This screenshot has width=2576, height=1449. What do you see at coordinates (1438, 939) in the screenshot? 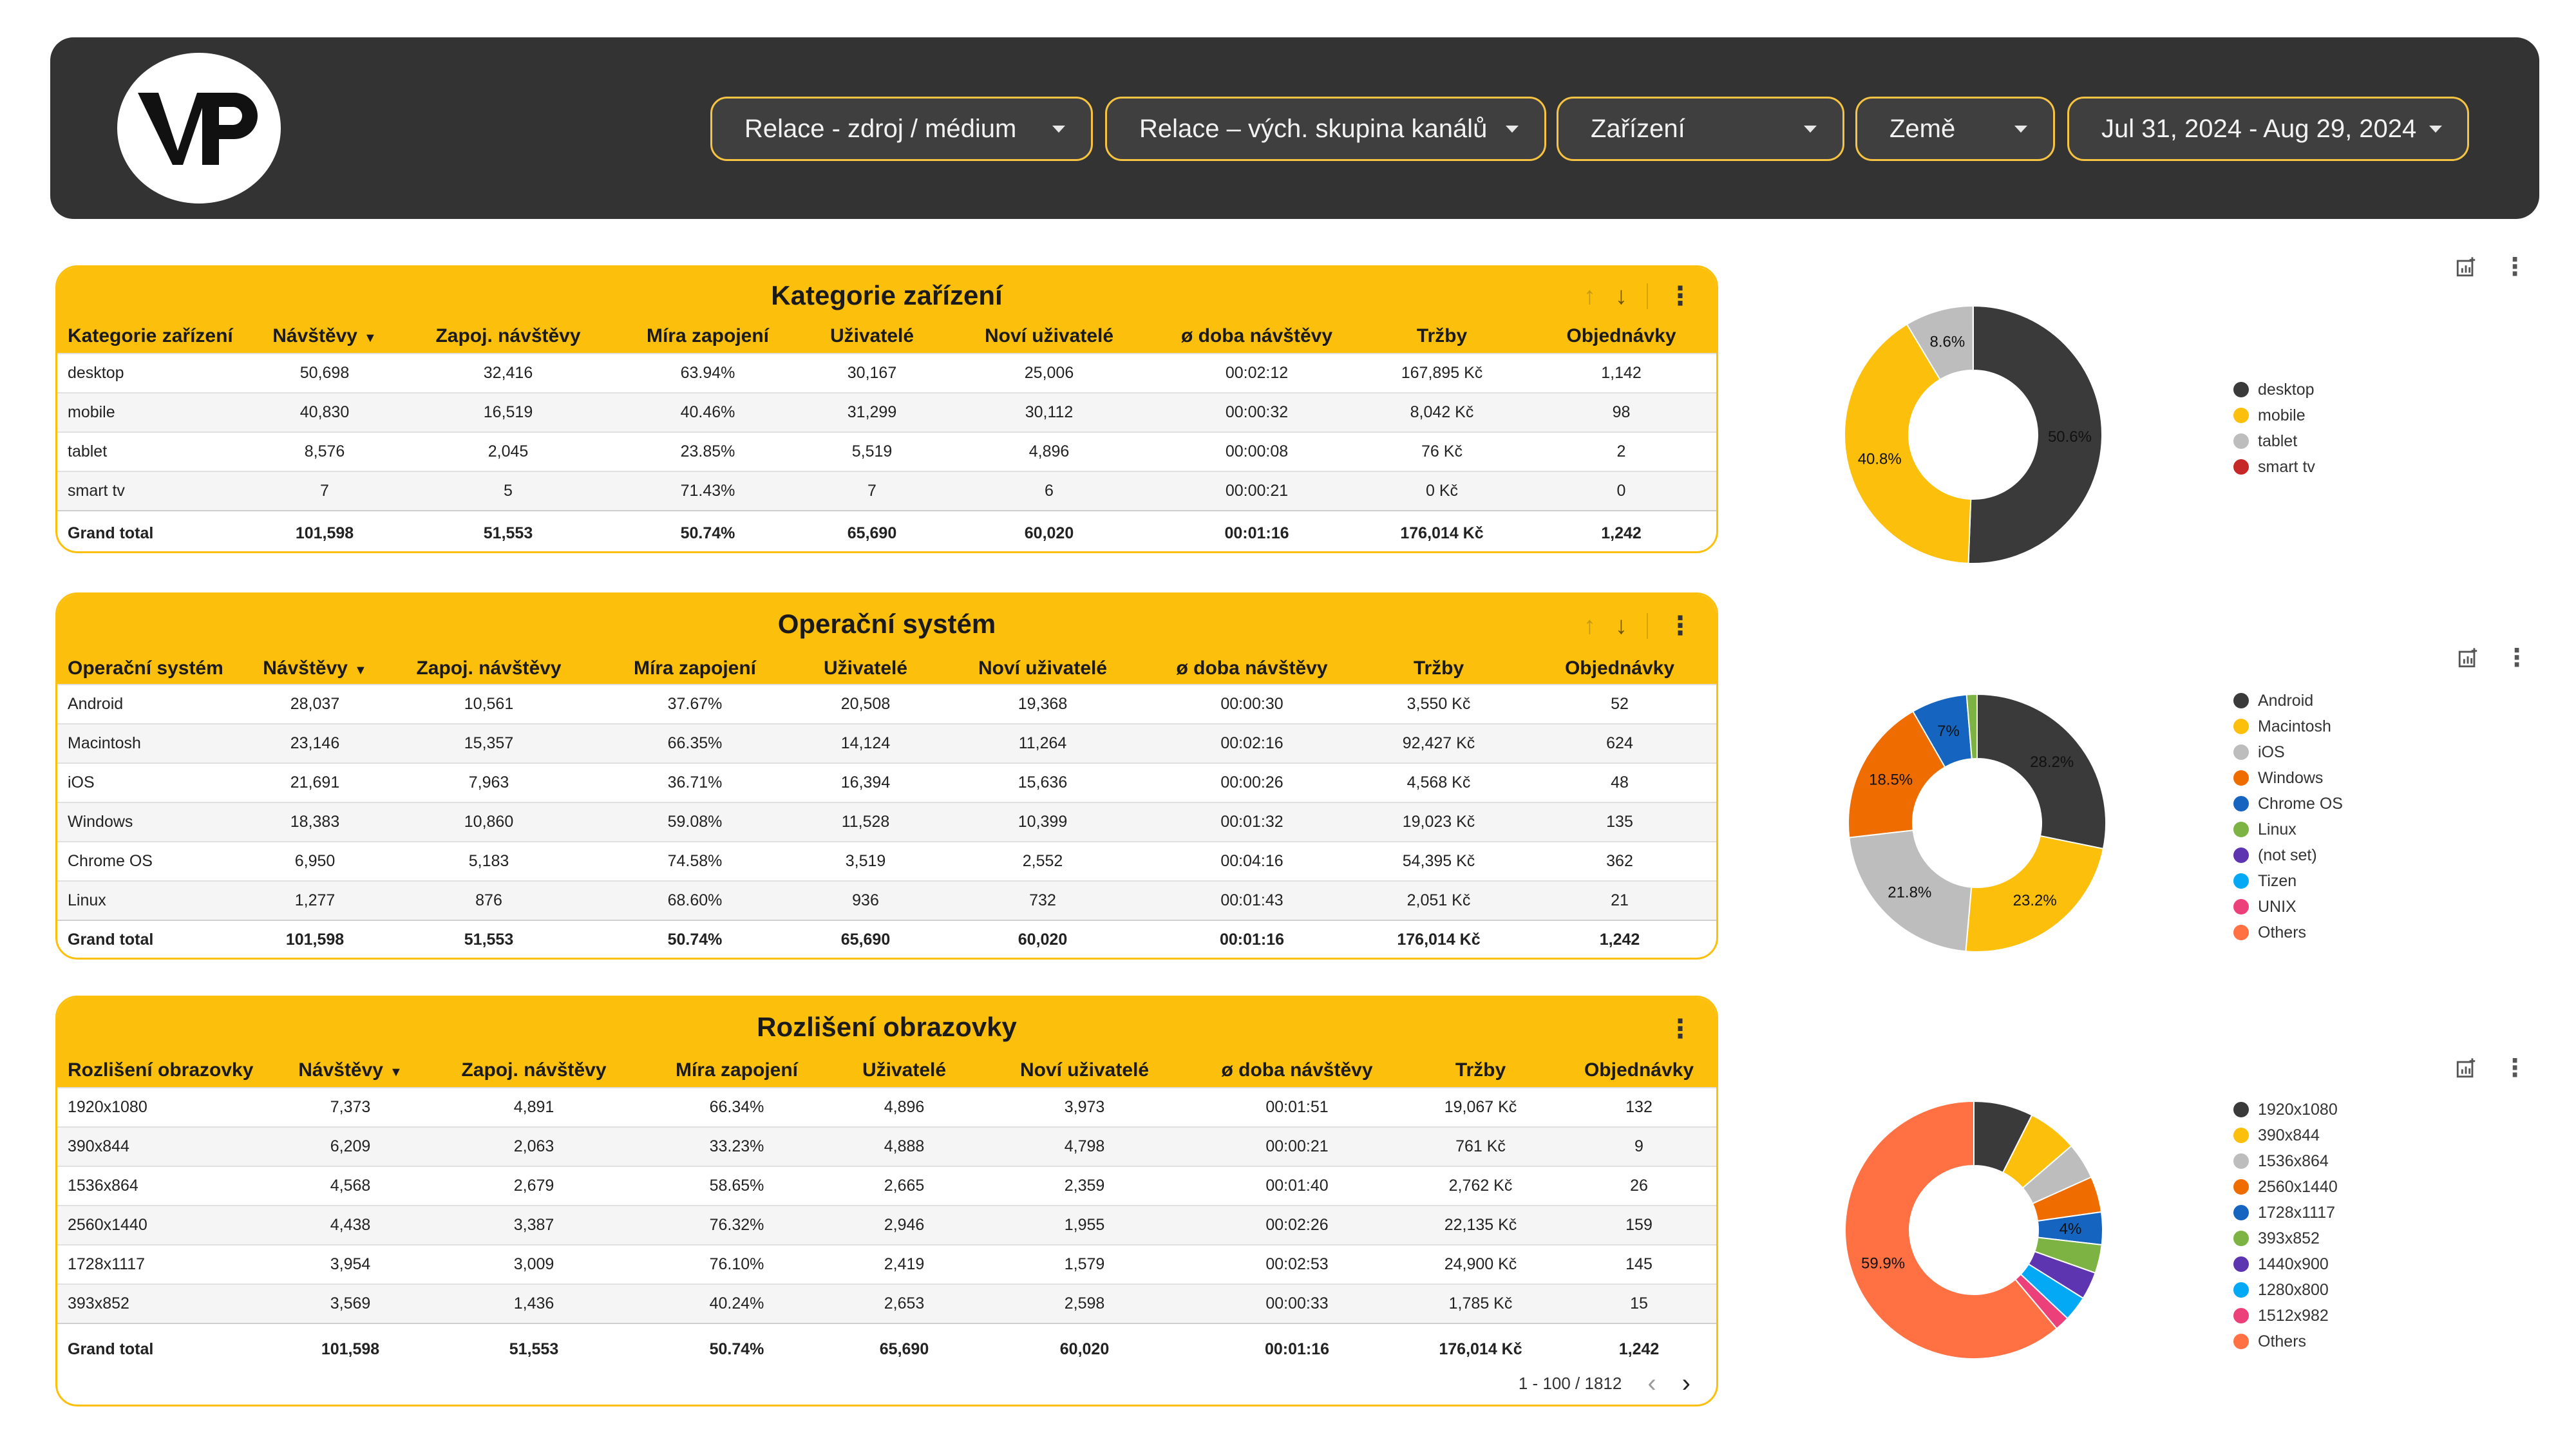
I see `grand-total-cell: 176,014 Kč` at bounding box center [1438, 939].